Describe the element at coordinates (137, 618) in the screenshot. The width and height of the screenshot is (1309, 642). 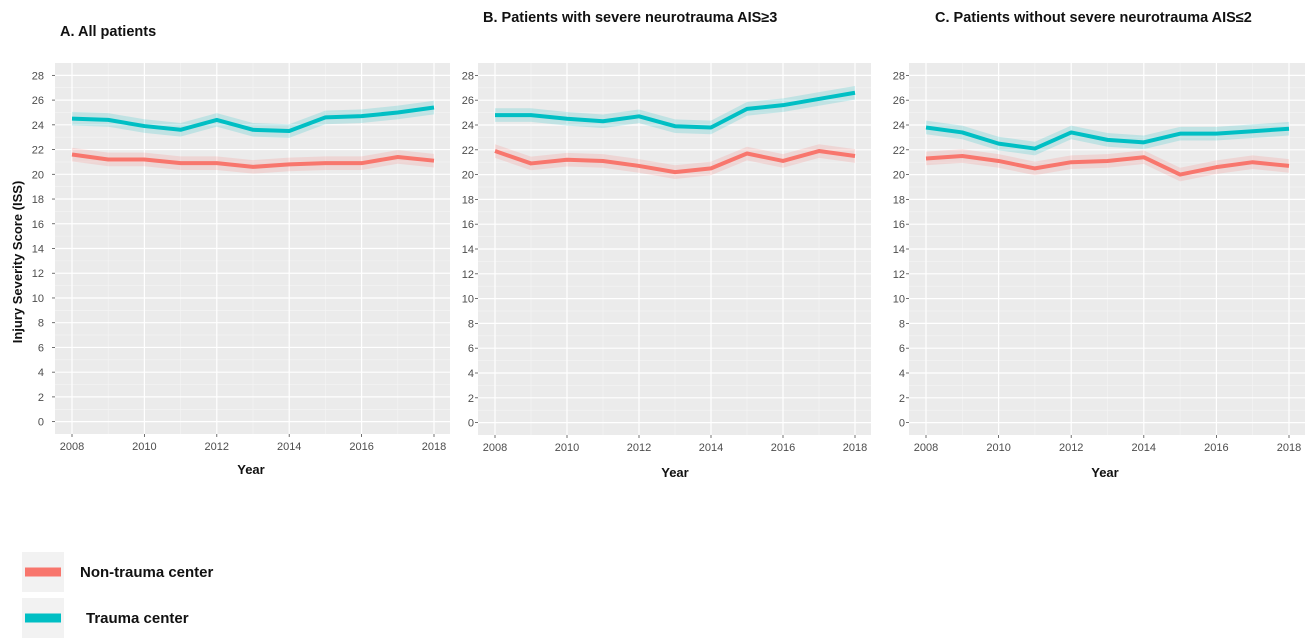
I see `legend-label: Trauma center` at that location.